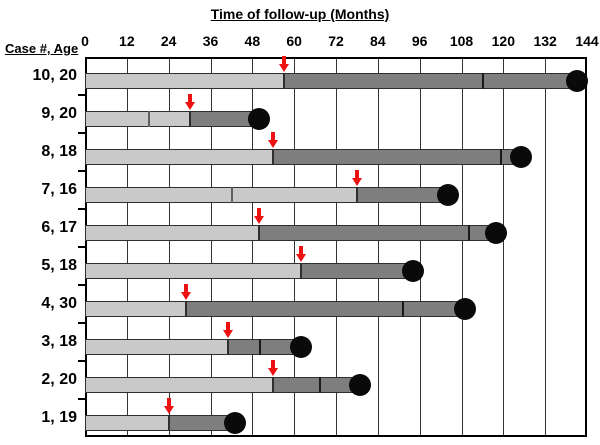  I want to click on x-tick-label: 108, so click(461, 41).